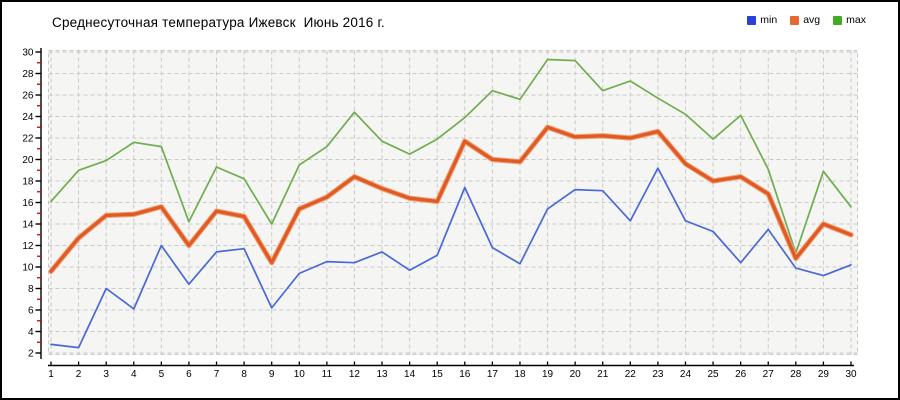 This screenshot has width=900, height=400. I want to click on x-tick-label: 13, so click(382, 374).